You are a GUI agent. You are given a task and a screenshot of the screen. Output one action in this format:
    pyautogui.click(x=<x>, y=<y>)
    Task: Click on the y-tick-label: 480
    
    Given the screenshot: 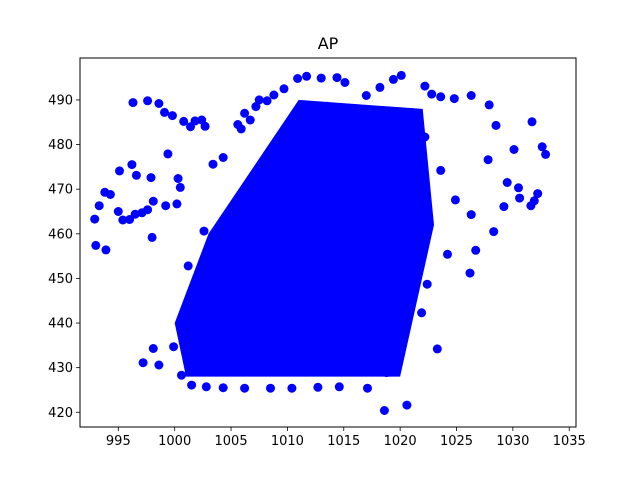 What is the action you would take?
    pyautogui.click(x=60, y=145)
    